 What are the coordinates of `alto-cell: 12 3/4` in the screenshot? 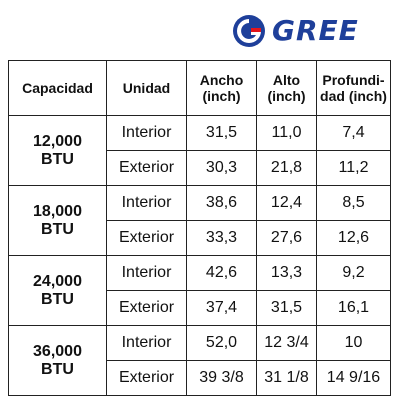 It's located at (286, 343).